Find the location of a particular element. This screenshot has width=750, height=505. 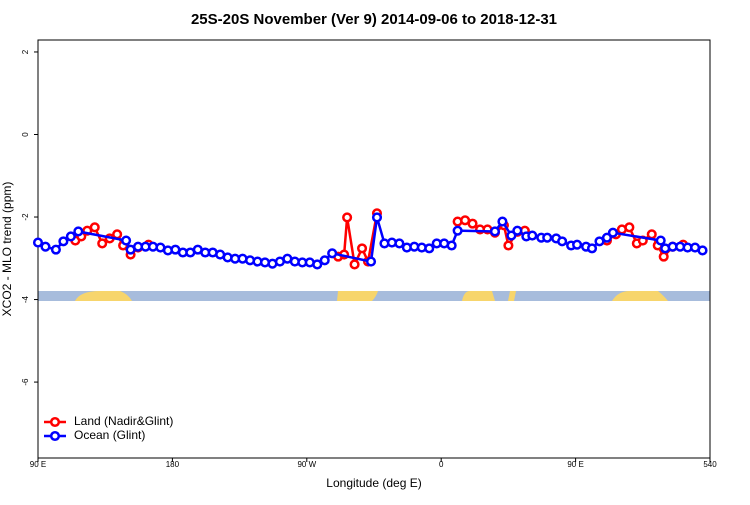

y-tick-label: -2 is located at coordinates (25, 217).